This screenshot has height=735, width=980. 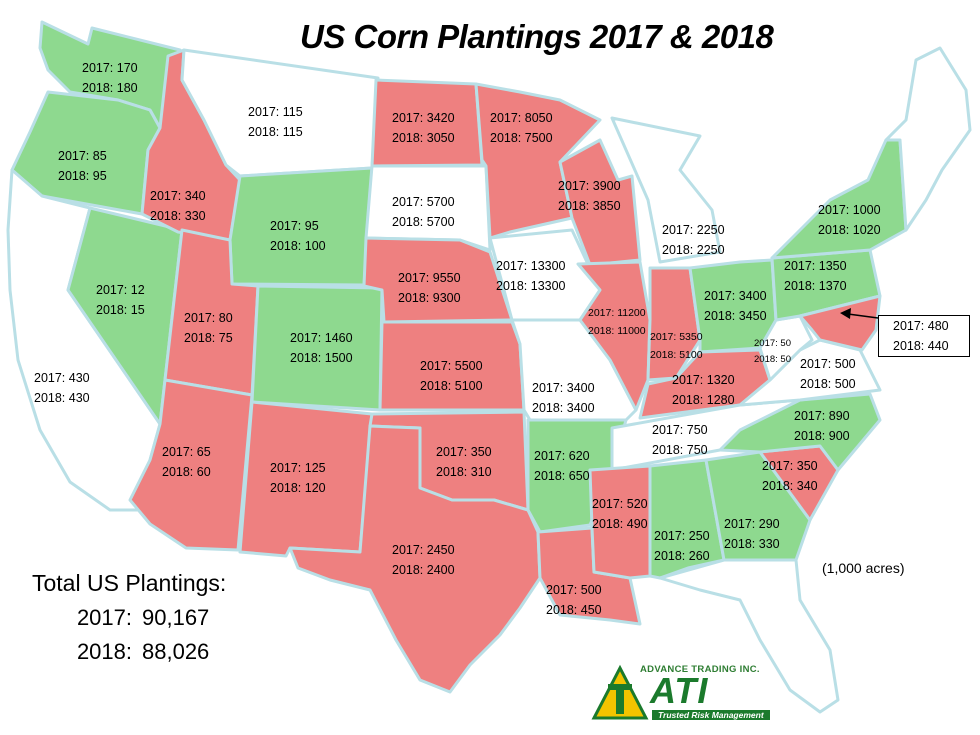 I want to click on state-label-mn: 2017: 8050 2018: 7500, so click(x=521, y=128).